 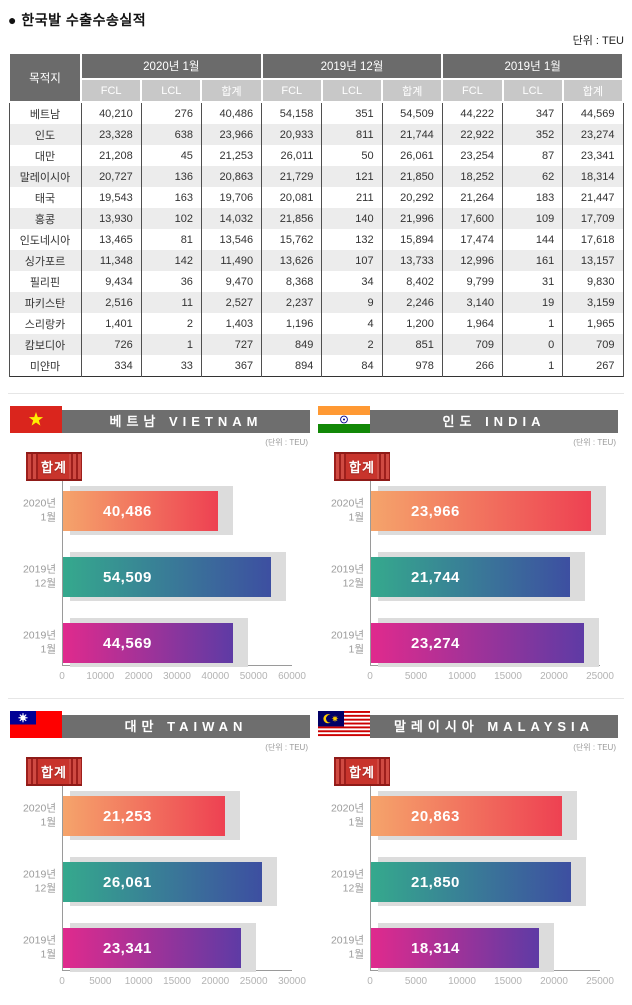 I want to click on category-label: 2019년 1월, so click(x=39, y=642).